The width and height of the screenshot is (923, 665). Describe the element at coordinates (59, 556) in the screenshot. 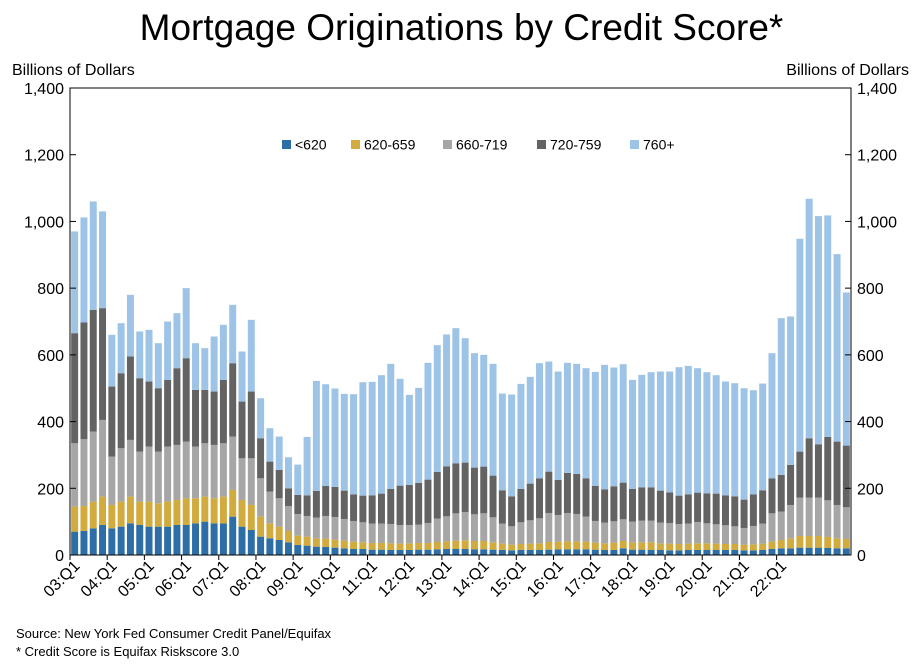

I see `y-tick-label-left: 0` at that location.